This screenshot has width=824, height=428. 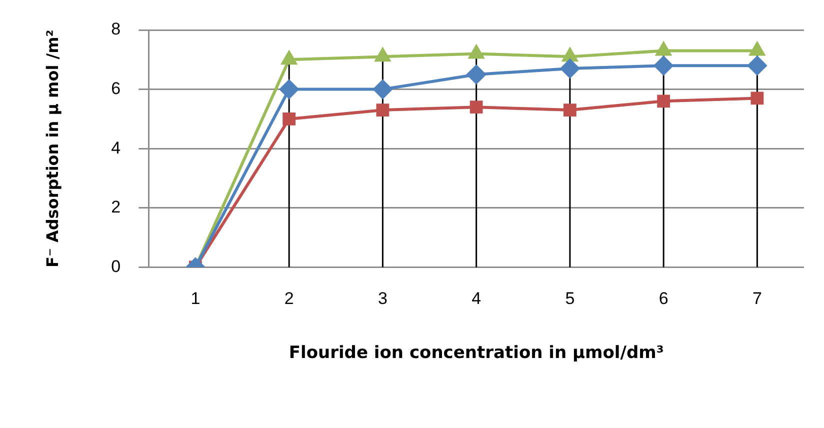 I want to click on x-tick-label: 5, so click(x=570, y=298).